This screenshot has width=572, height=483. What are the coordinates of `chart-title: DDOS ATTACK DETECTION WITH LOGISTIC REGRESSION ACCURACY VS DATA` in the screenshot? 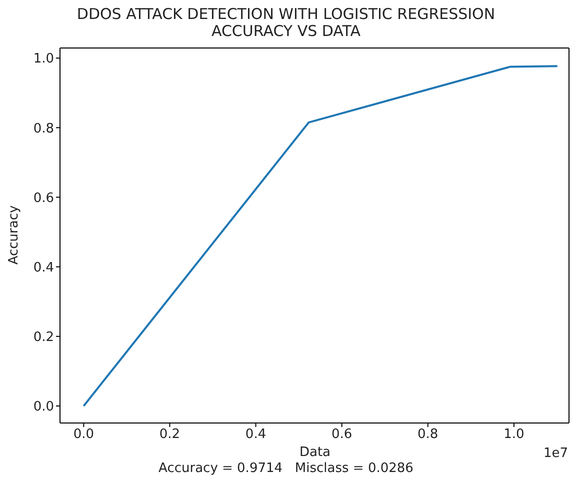 It's located at (286, 22).